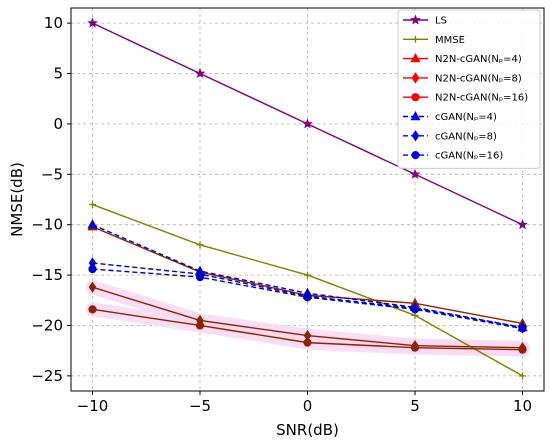 This screenshot has height=443, width=550. I want to click on legend-entry: cGAN(Nₚ=8), so click(450, 136).